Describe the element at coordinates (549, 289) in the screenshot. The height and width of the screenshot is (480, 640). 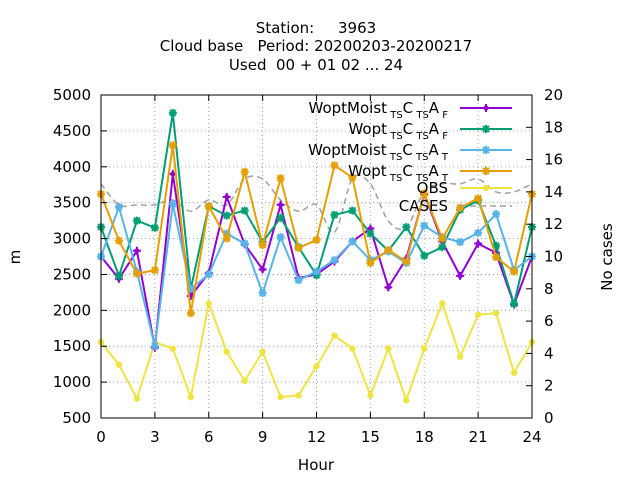
I see `y2-tick-label: 8` at that location.